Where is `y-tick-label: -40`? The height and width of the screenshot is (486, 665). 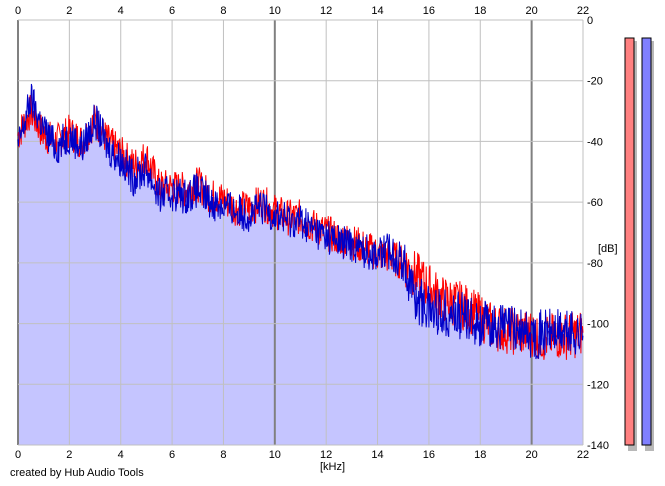
y-tick-label: -40 is located at coordinates (595, 142).